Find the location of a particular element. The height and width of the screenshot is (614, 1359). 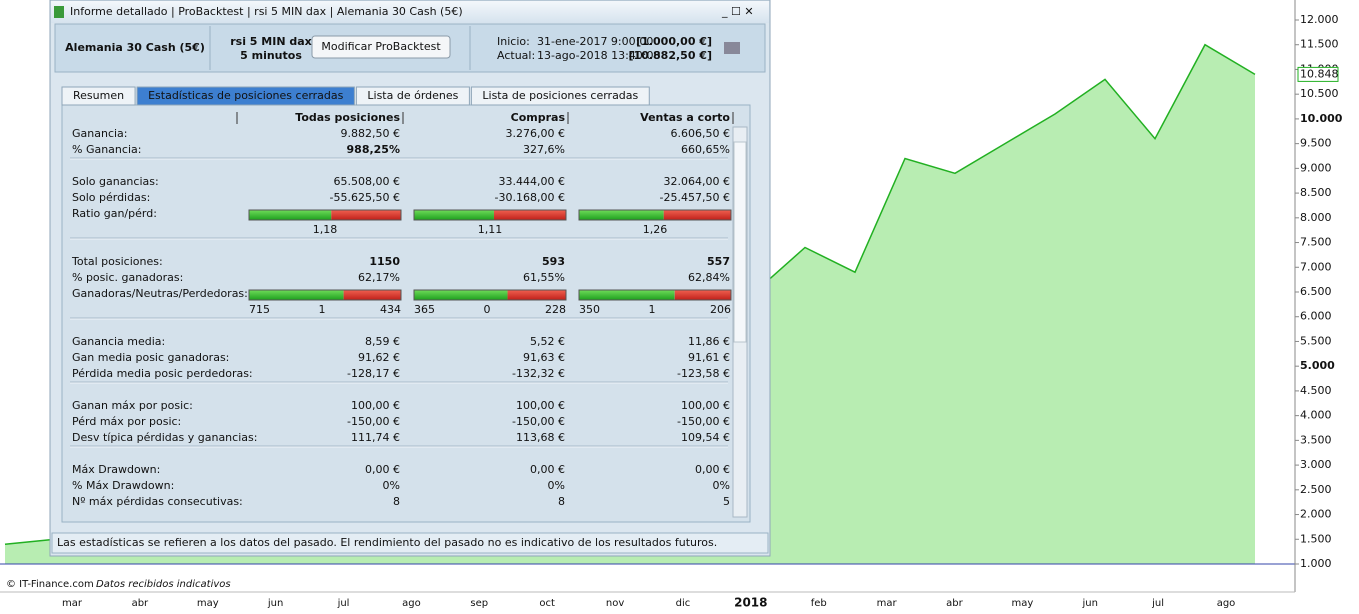

ratio-value: 1,11 is located at coordinates (490, 229).